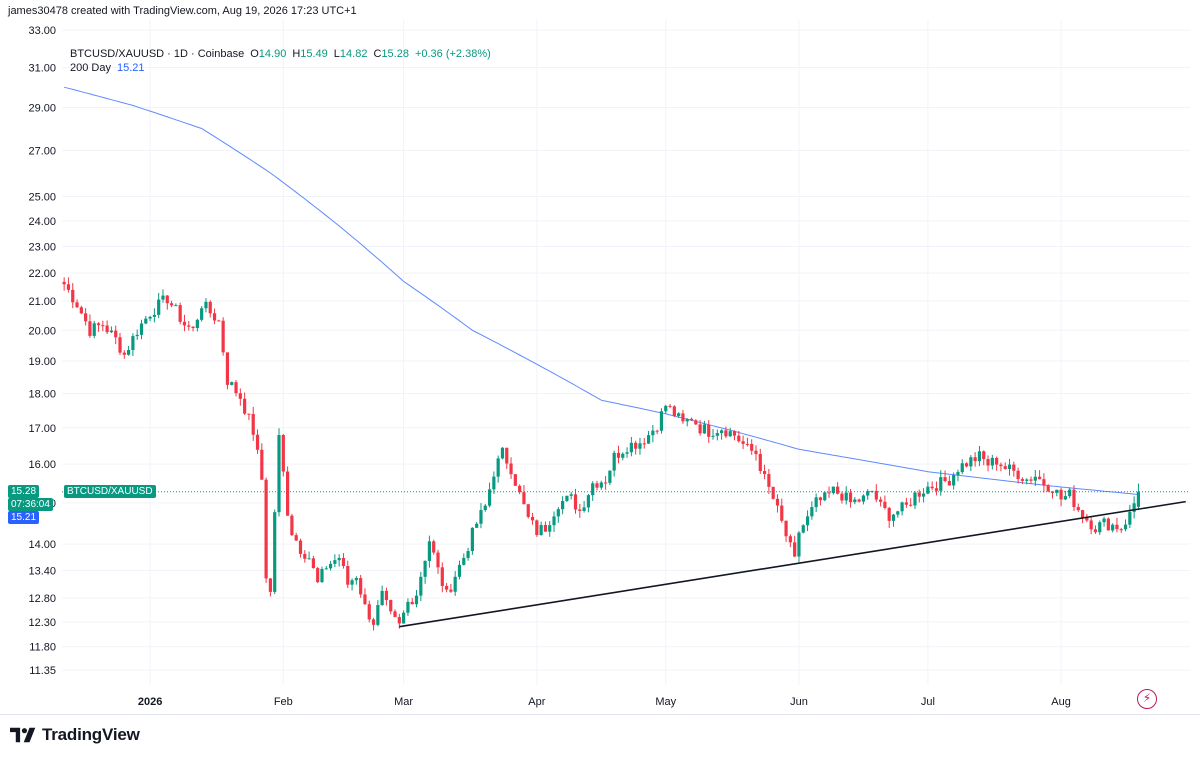 Image resolution: width=1200 pixels, height=759 pixels. What do you see at coordinates (42, 465) in the screenshot?
I see `y-tick-label: 16.00` at bounding box center [42, 465].